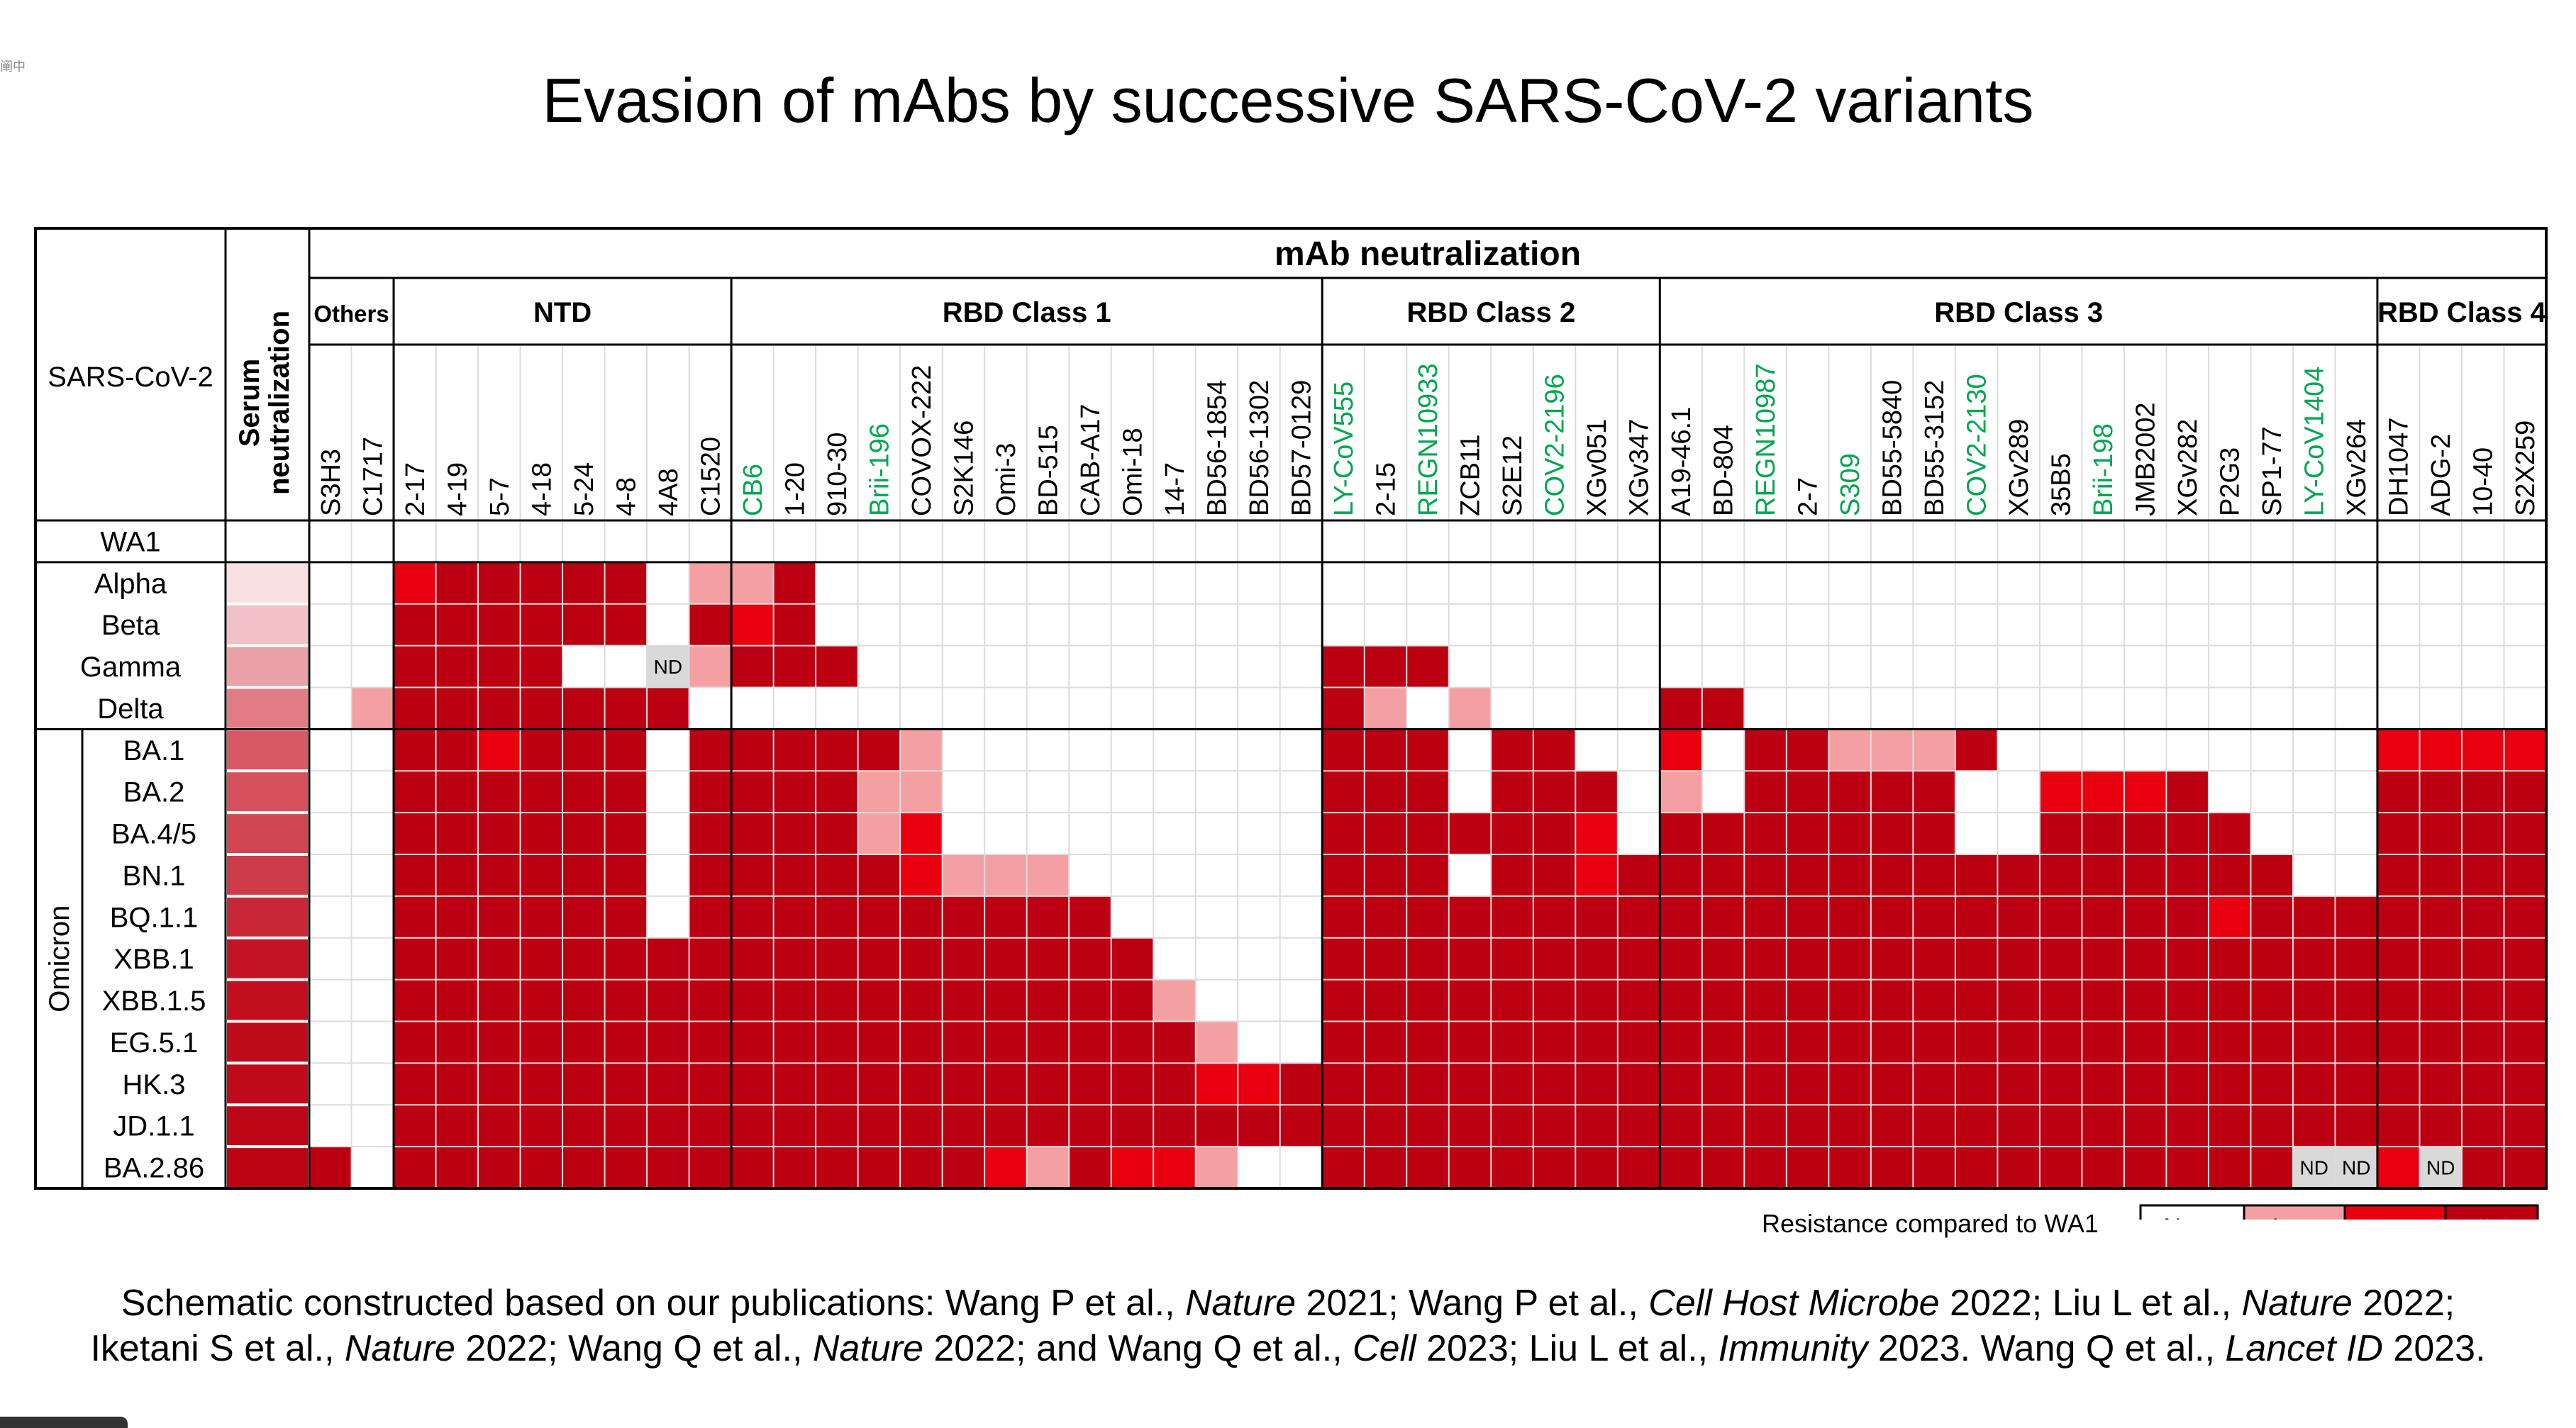  Describe the element at coordinates (1091, 460) in the screenshot. I see `column-label: CAB-A17` at that location.